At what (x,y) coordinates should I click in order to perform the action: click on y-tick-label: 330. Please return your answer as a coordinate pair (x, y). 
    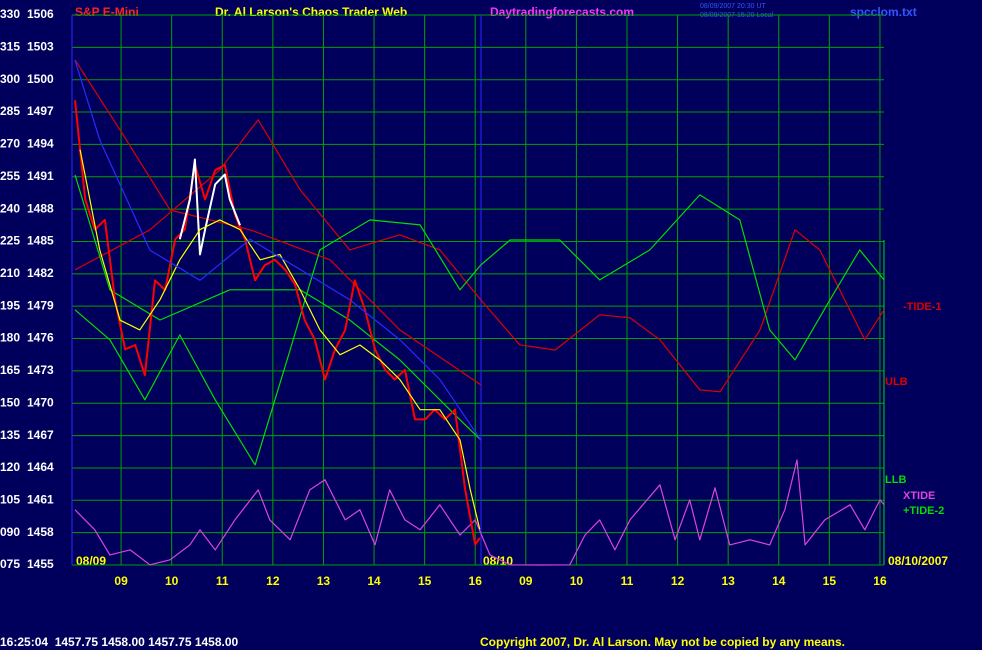
    Looking at the image, I should click on (10, 14).